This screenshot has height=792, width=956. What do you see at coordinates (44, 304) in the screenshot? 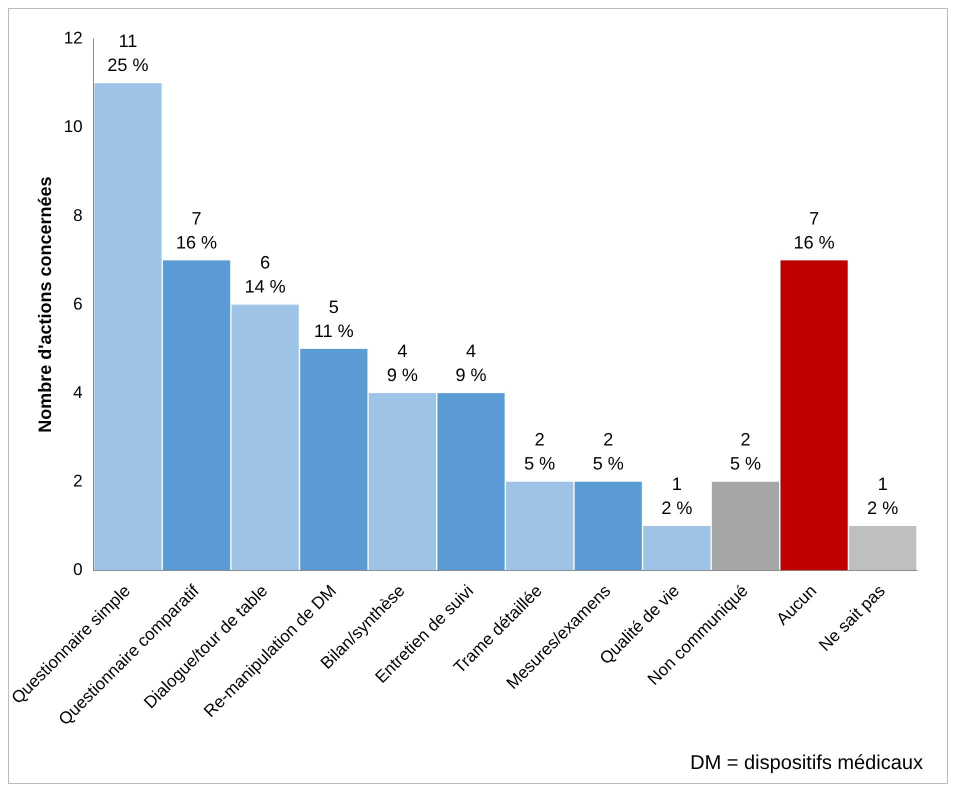
I see `y-axis-title: Nombre d'actions concernées` at bounding box center [44, 304].